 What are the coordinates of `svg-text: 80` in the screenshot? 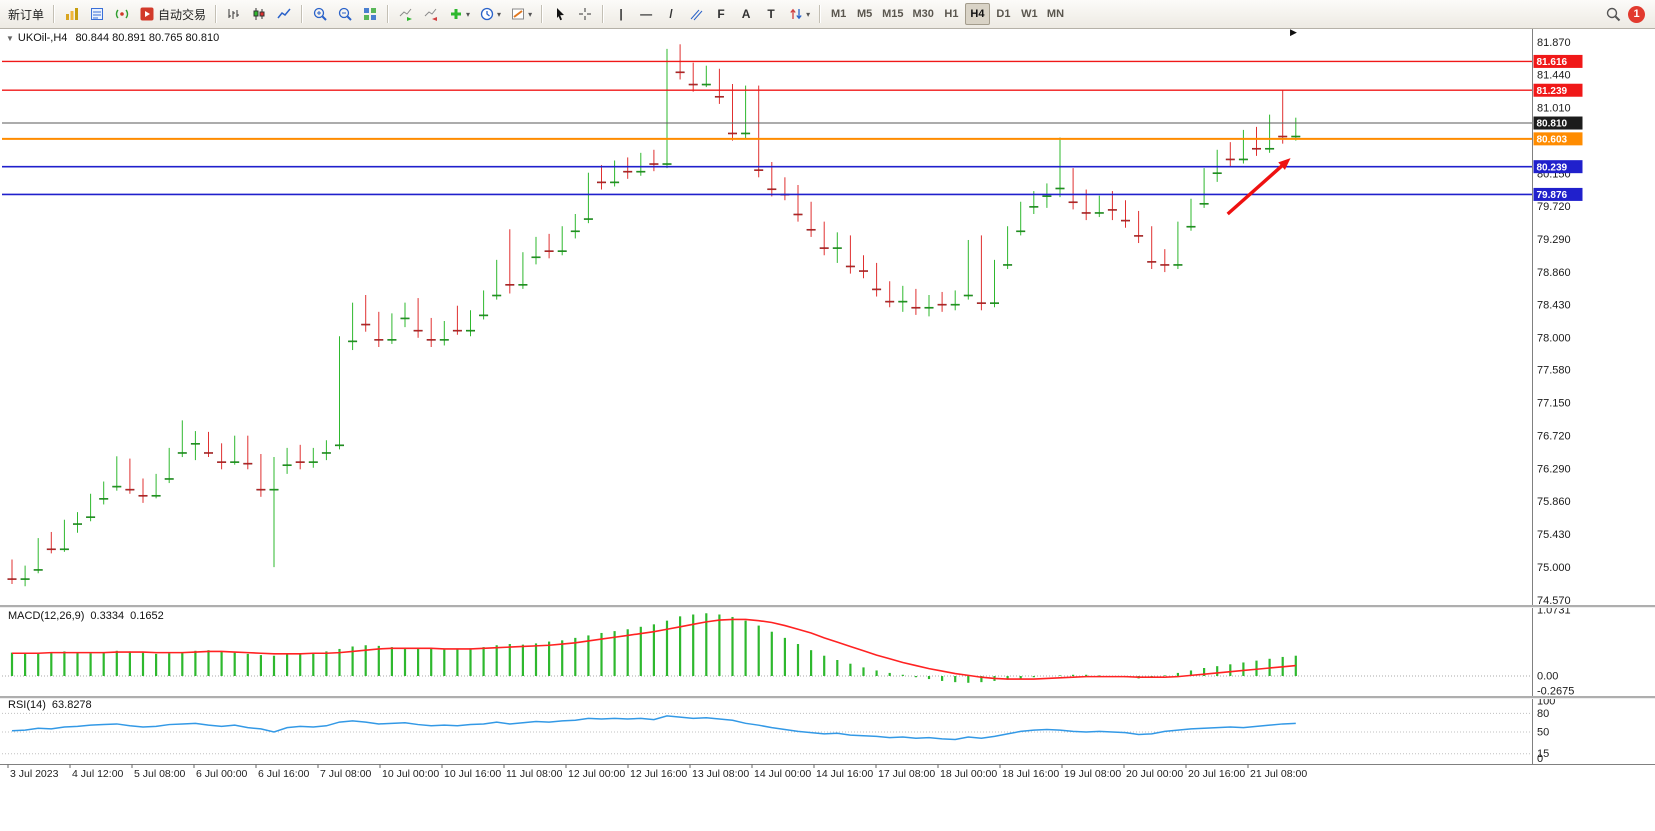 It's located at (1543, 714).